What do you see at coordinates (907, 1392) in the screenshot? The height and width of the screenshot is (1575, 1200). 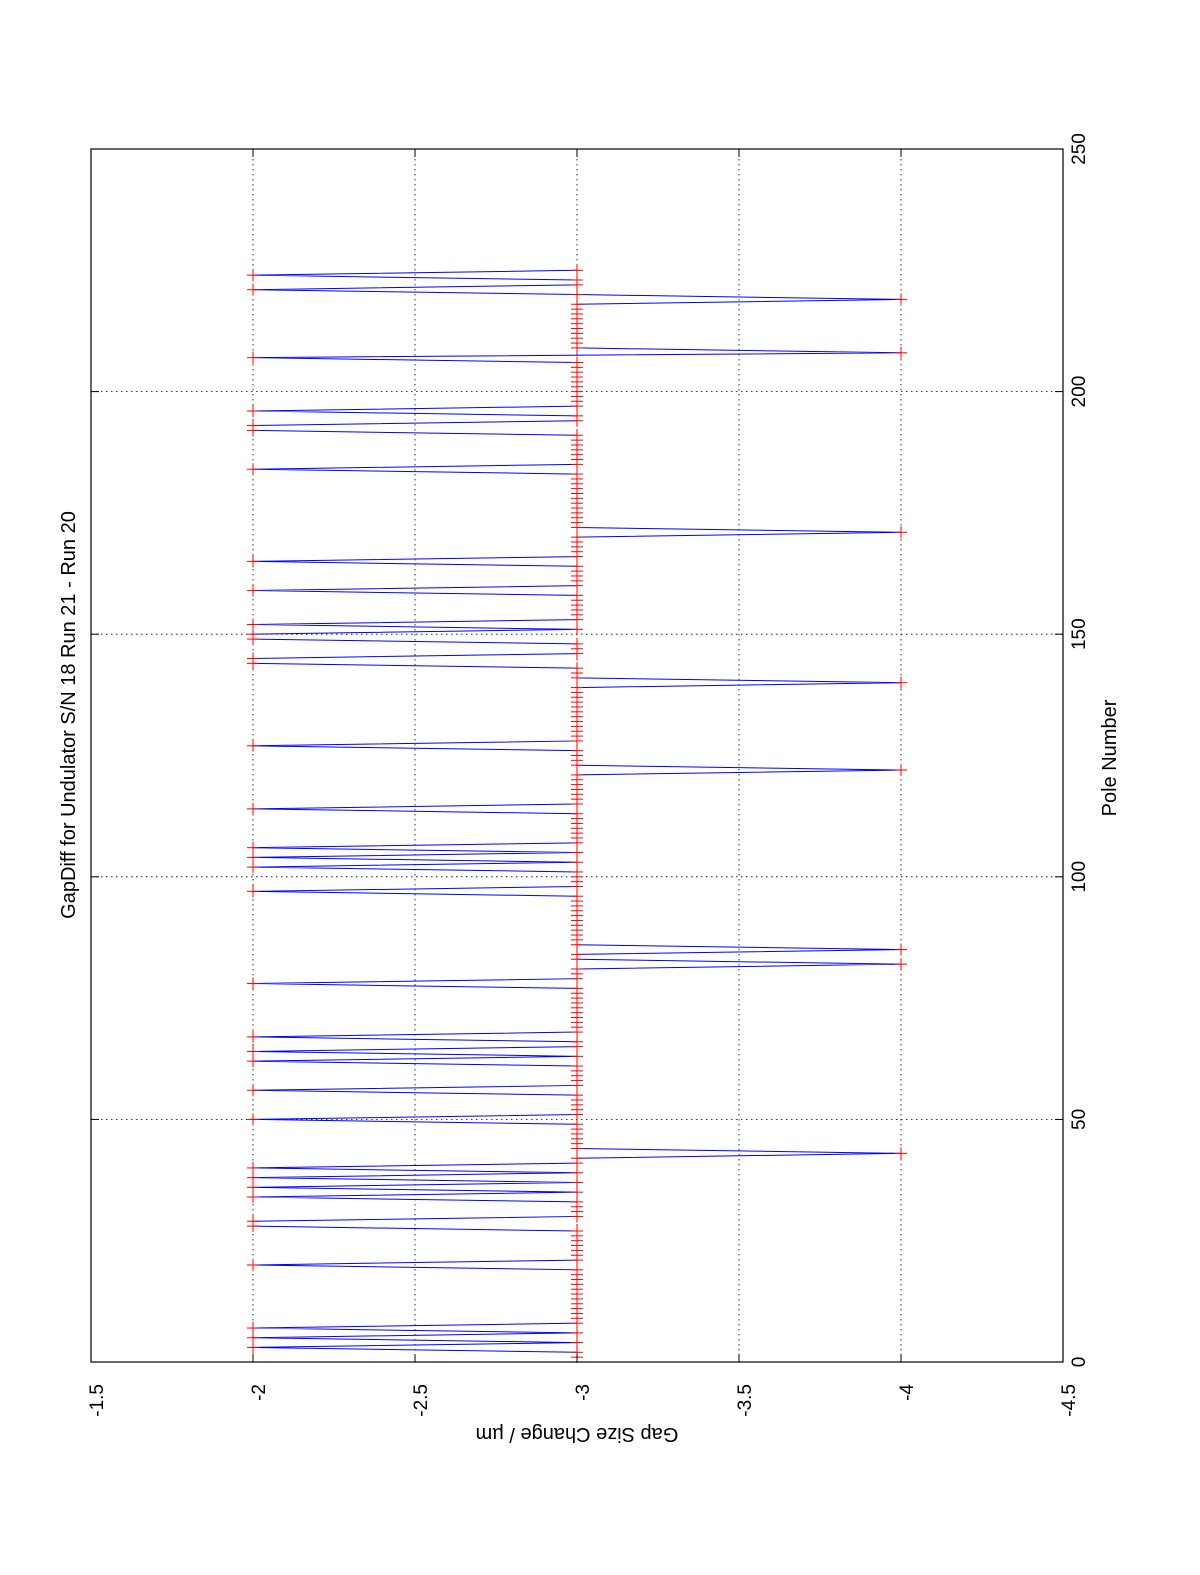 I see `y-tick-label: -4` at bounding box center [907, 1392].